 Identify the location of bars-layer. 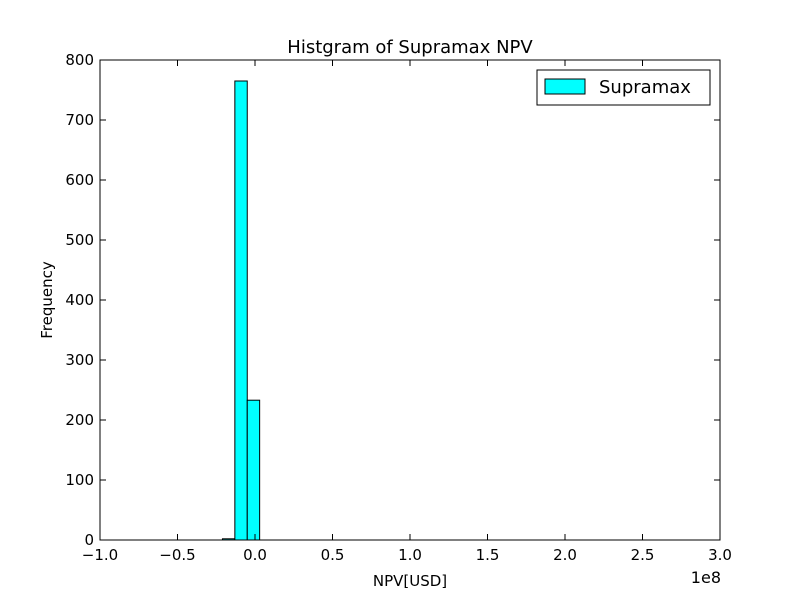
(241, 310).